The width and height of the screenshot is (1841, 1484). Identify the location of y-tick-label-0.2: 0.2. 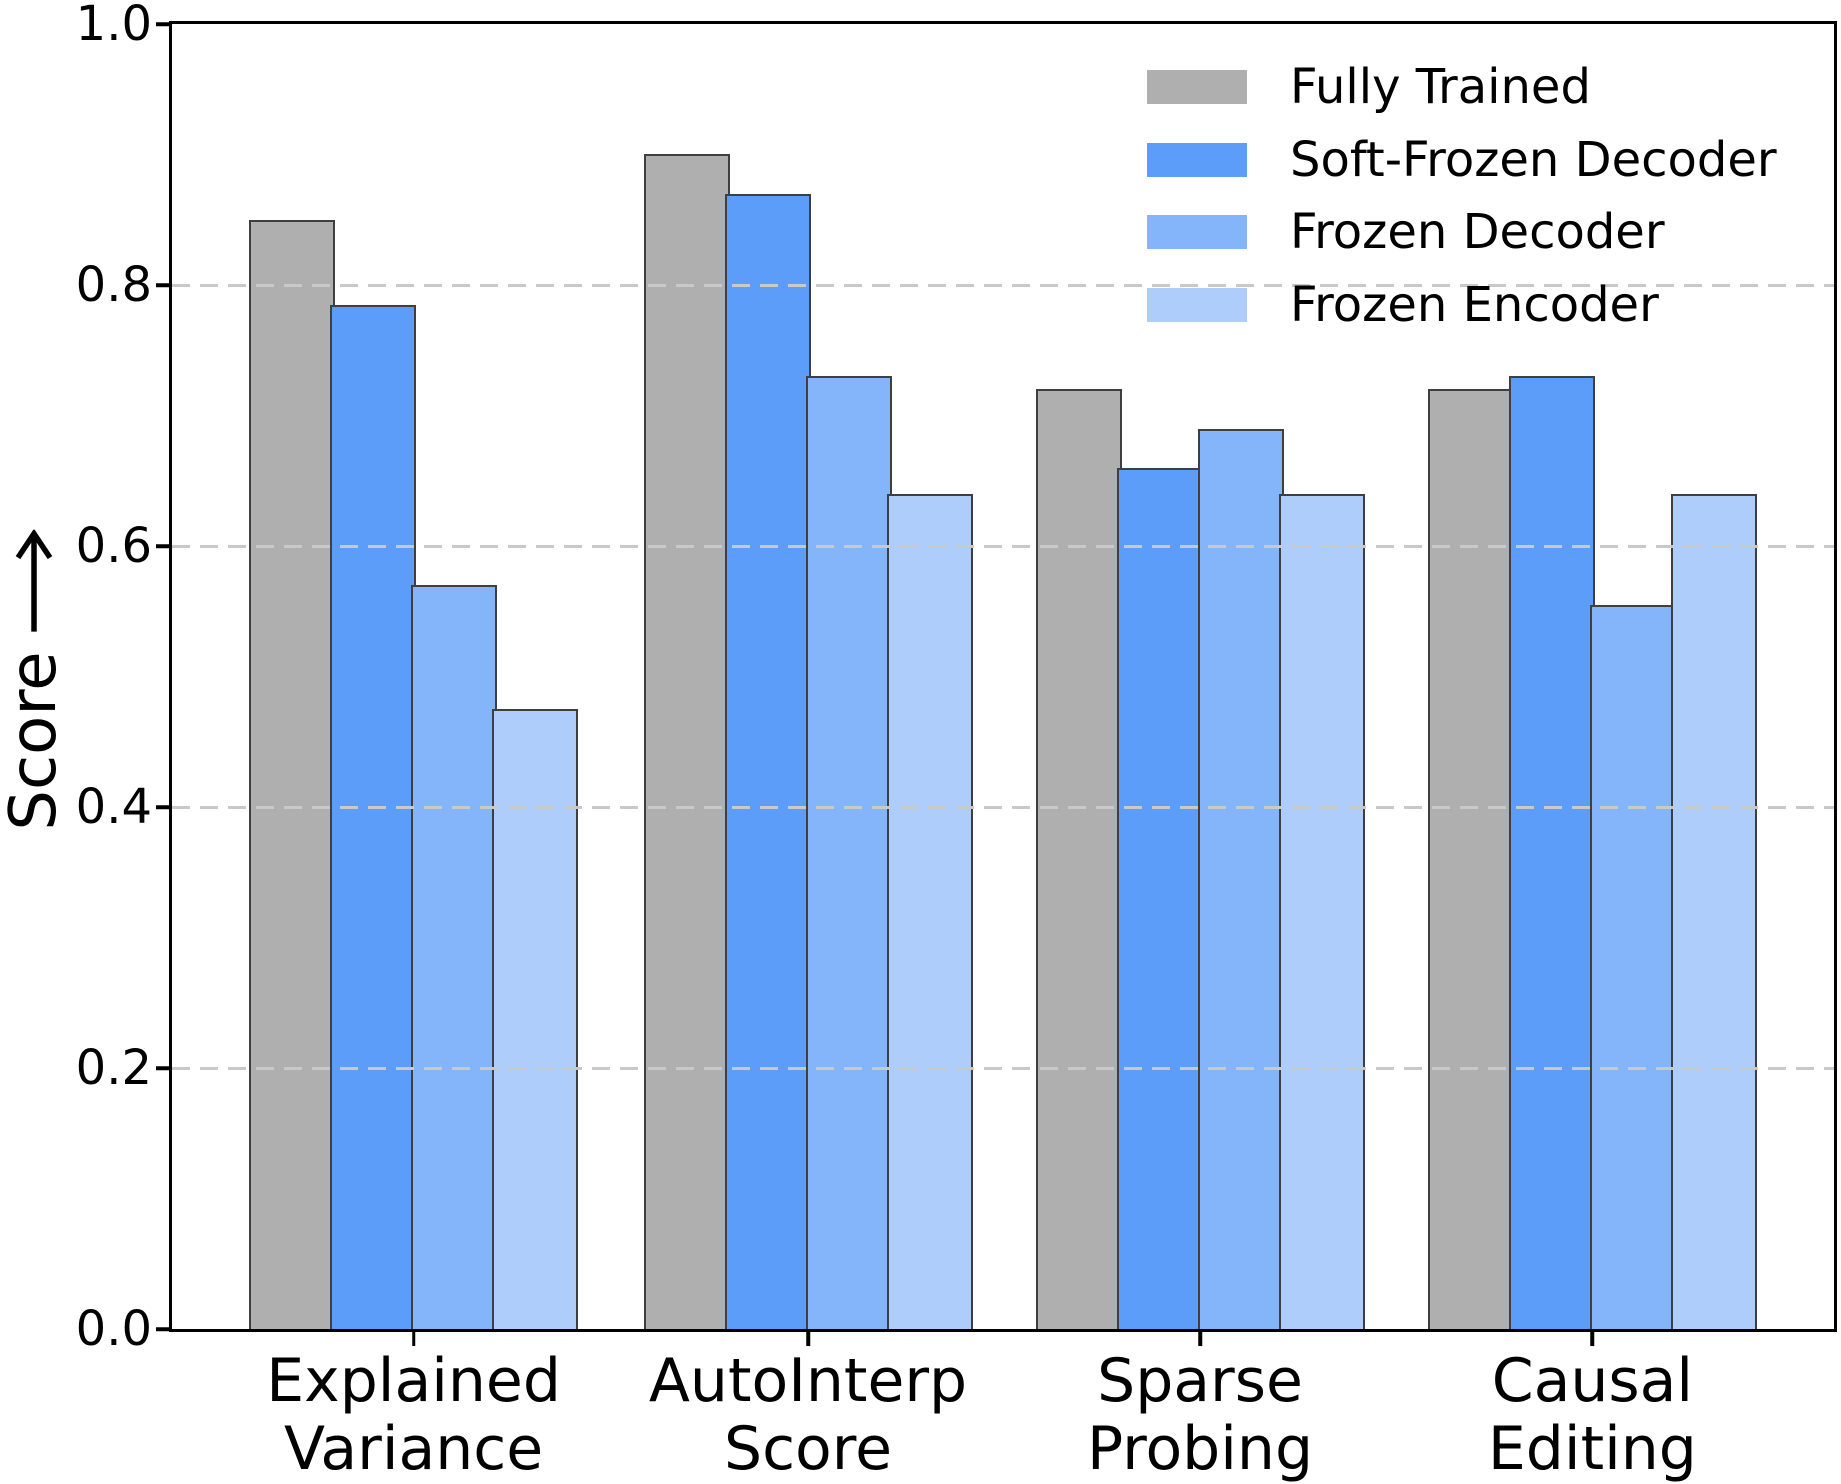
(113, 1068).